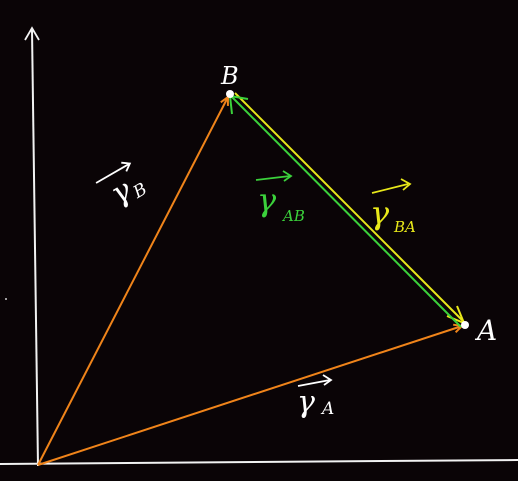 This screenshot has height=481, width=518. Describe the element at coordinates (404, 227) in the screenshot. I see `vector-r-ba-subscript: BA` at that location.